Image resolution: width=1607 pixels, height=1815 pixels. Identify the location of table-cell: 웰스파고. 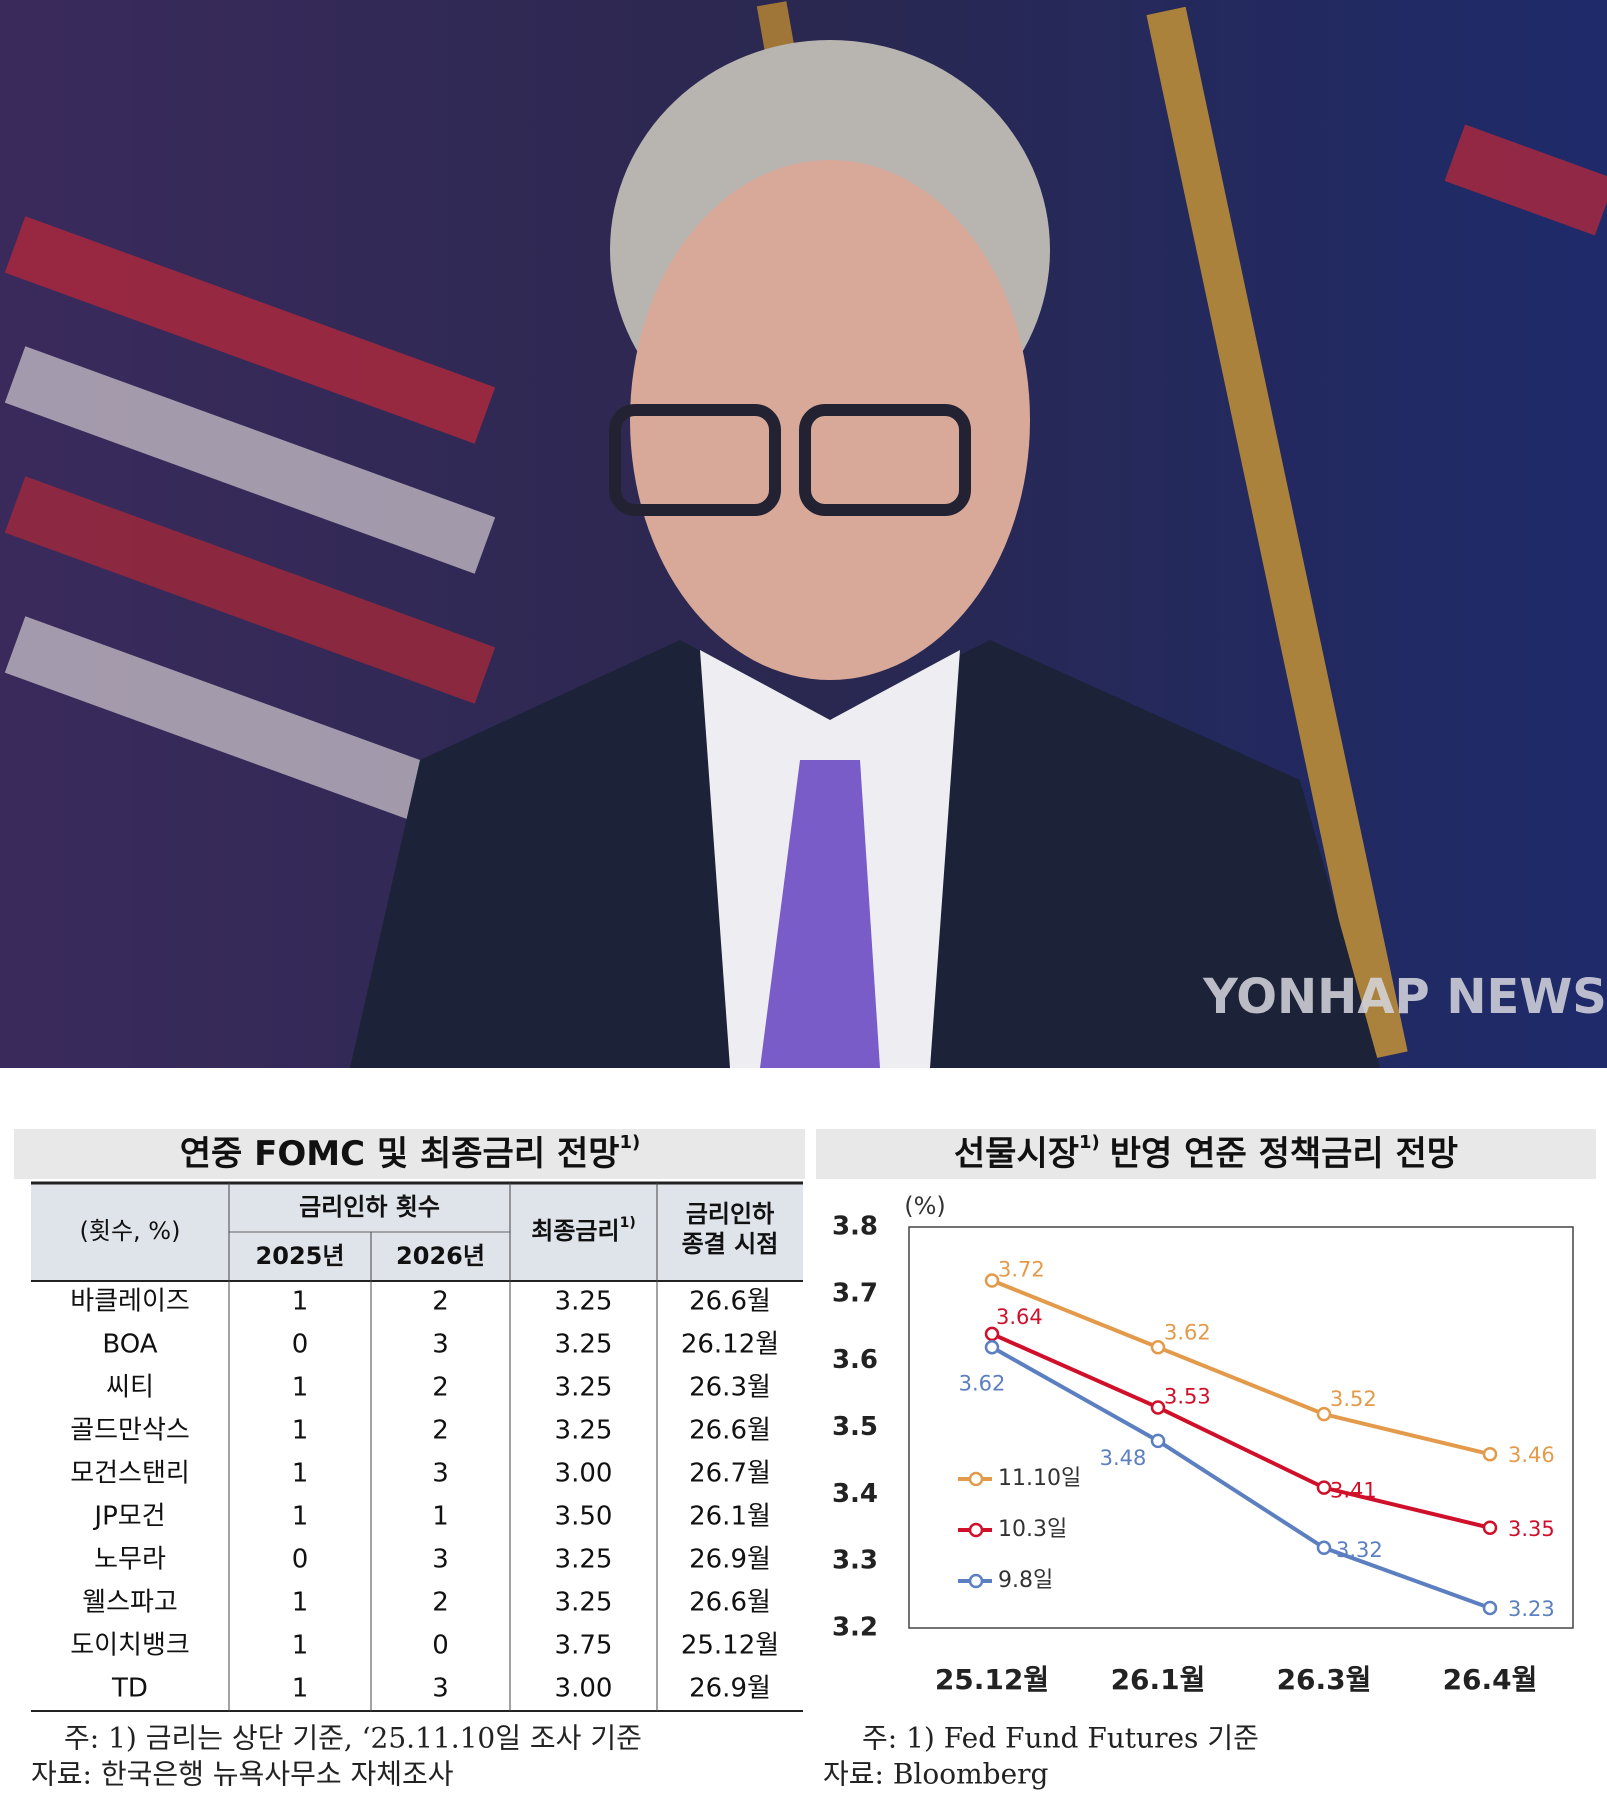
(130, 1603).